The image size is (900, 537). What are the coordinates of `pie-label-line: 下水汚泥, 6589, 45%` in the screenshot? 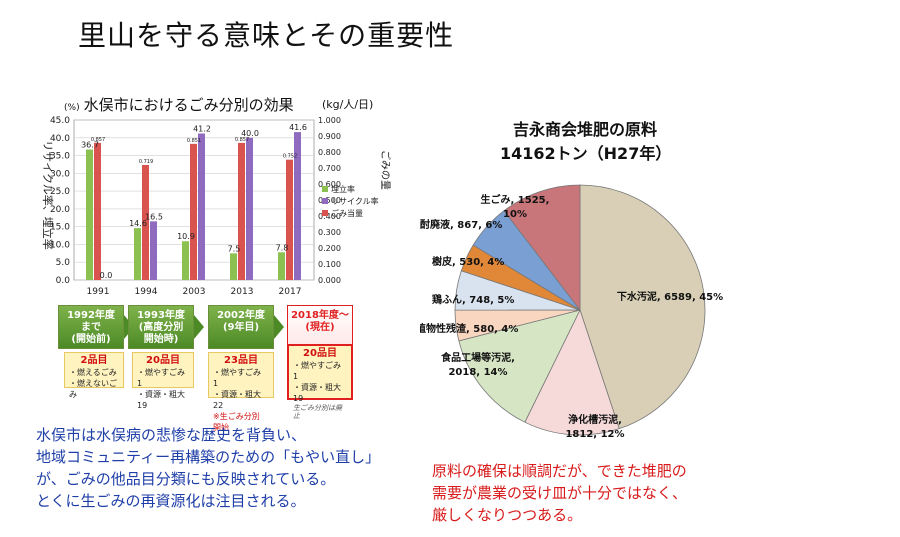 It's located at (670, 296).